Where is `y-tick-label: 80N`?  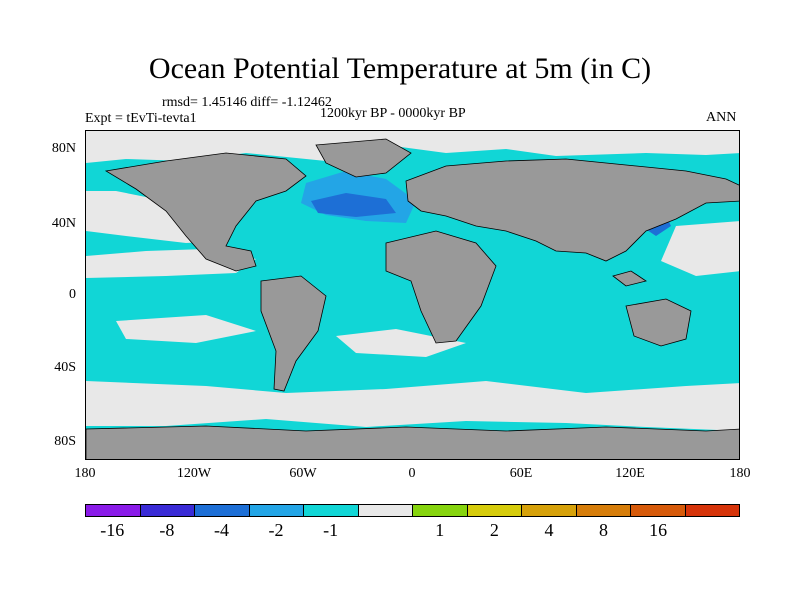 y-tick-label: 80N is located at coordinates (63, 148).